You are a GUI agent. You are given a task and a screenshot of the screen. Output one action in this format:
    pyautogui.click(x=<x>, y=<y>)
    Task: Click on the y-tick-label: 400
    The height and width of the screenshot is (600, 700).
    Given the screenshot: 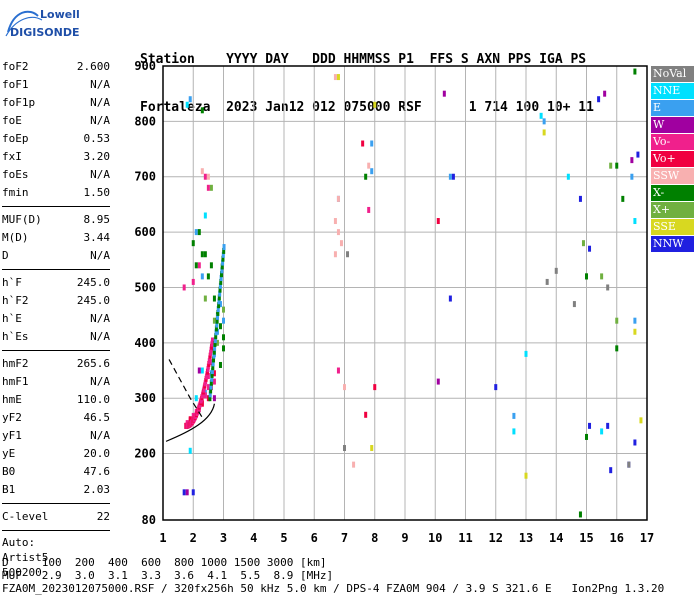 What is the action you would take?
    pyautogui.click(x=145, y=343)
    